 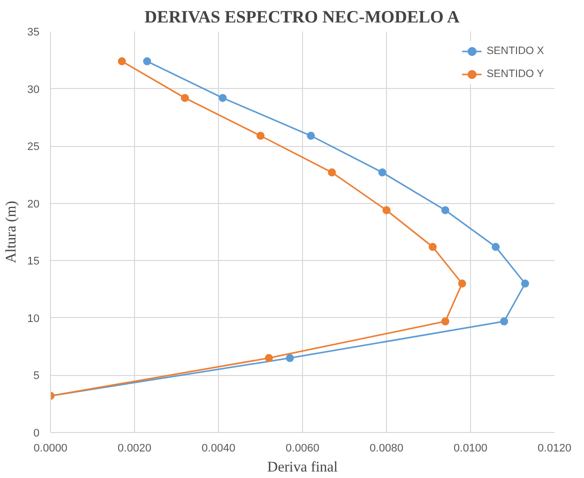 What do you see at coordinates (302, 468) in the screenshot?
I see `x-axis-title: Deriva final` at bounding box center [302, 468].